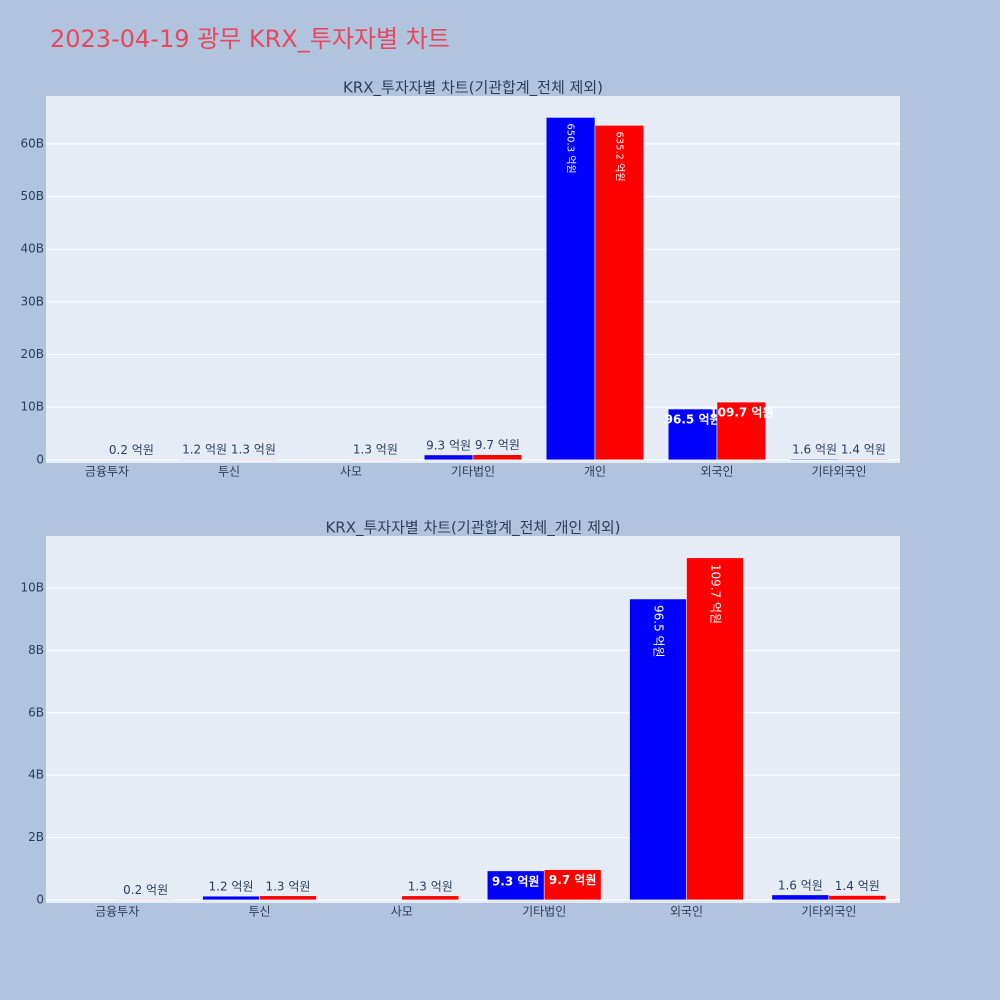  Describe the element at coordinates (571, 148) in the screenshot. I see `value-label: 650.3 억원` at that location.